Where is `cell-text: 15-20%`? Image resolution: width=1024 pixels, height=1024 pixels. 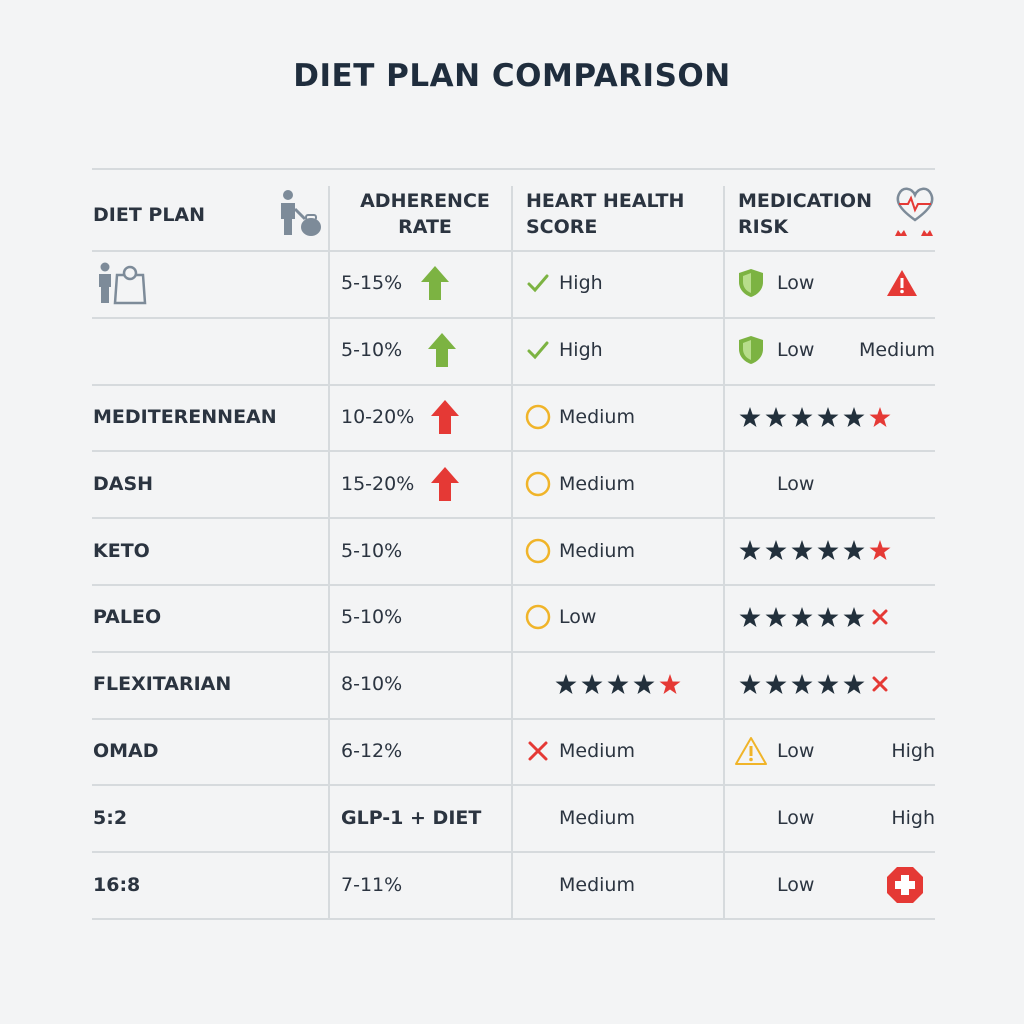
cell-text: 15-20% is located at coordinates (378, 483).